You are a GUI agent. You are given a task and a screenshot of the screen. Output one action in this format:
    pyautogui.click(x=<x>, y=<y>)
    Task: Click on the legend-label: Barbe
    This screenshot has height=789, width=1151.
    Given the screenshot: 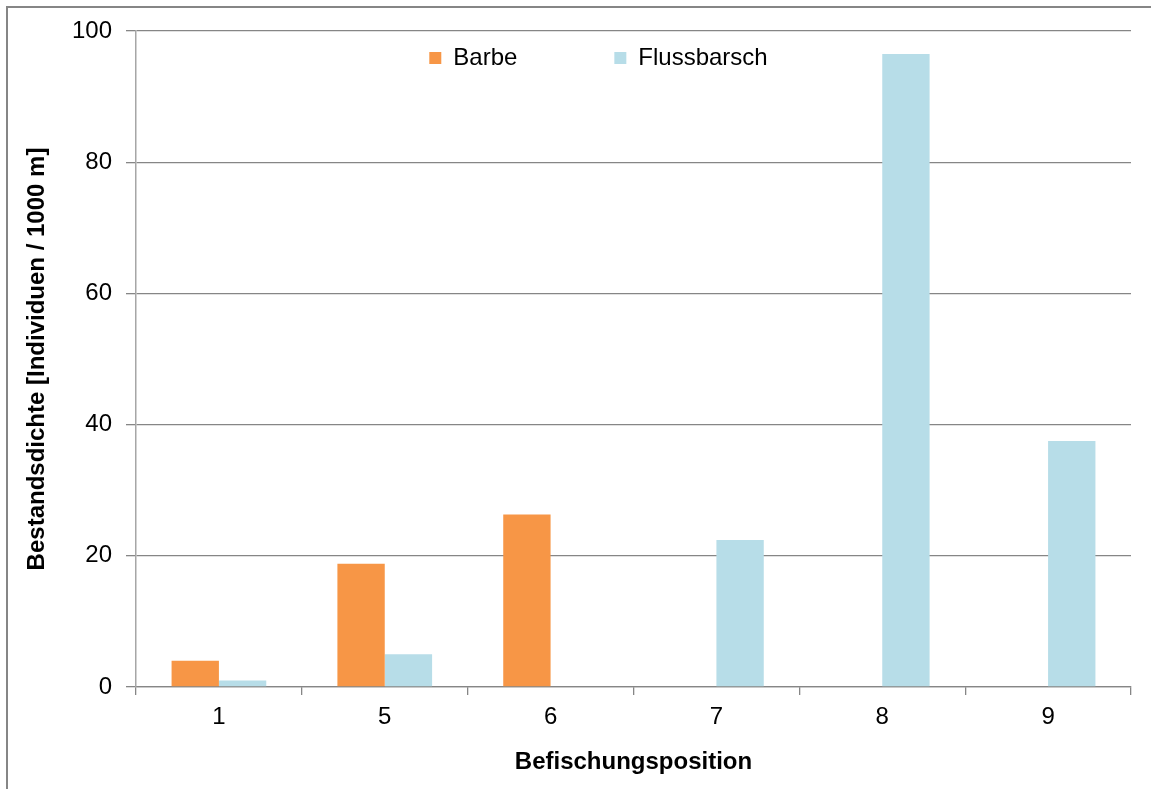 What is the action you would take?
    pyautogui.click(x=485, y=56)
    